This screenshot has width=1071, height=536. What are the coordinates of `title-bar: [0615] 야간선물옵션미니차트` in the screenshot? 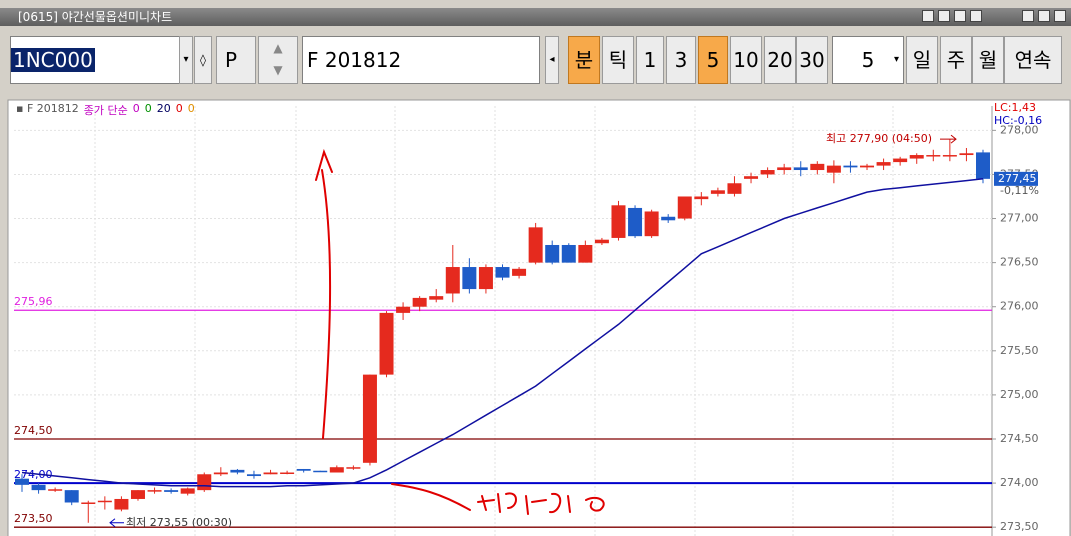 It's located at (535, 17).